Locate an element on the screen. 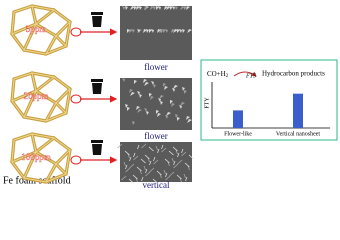 This screenshot has height=240, width=340. reactants: CO+H2 is located at coordinates (218, 75).